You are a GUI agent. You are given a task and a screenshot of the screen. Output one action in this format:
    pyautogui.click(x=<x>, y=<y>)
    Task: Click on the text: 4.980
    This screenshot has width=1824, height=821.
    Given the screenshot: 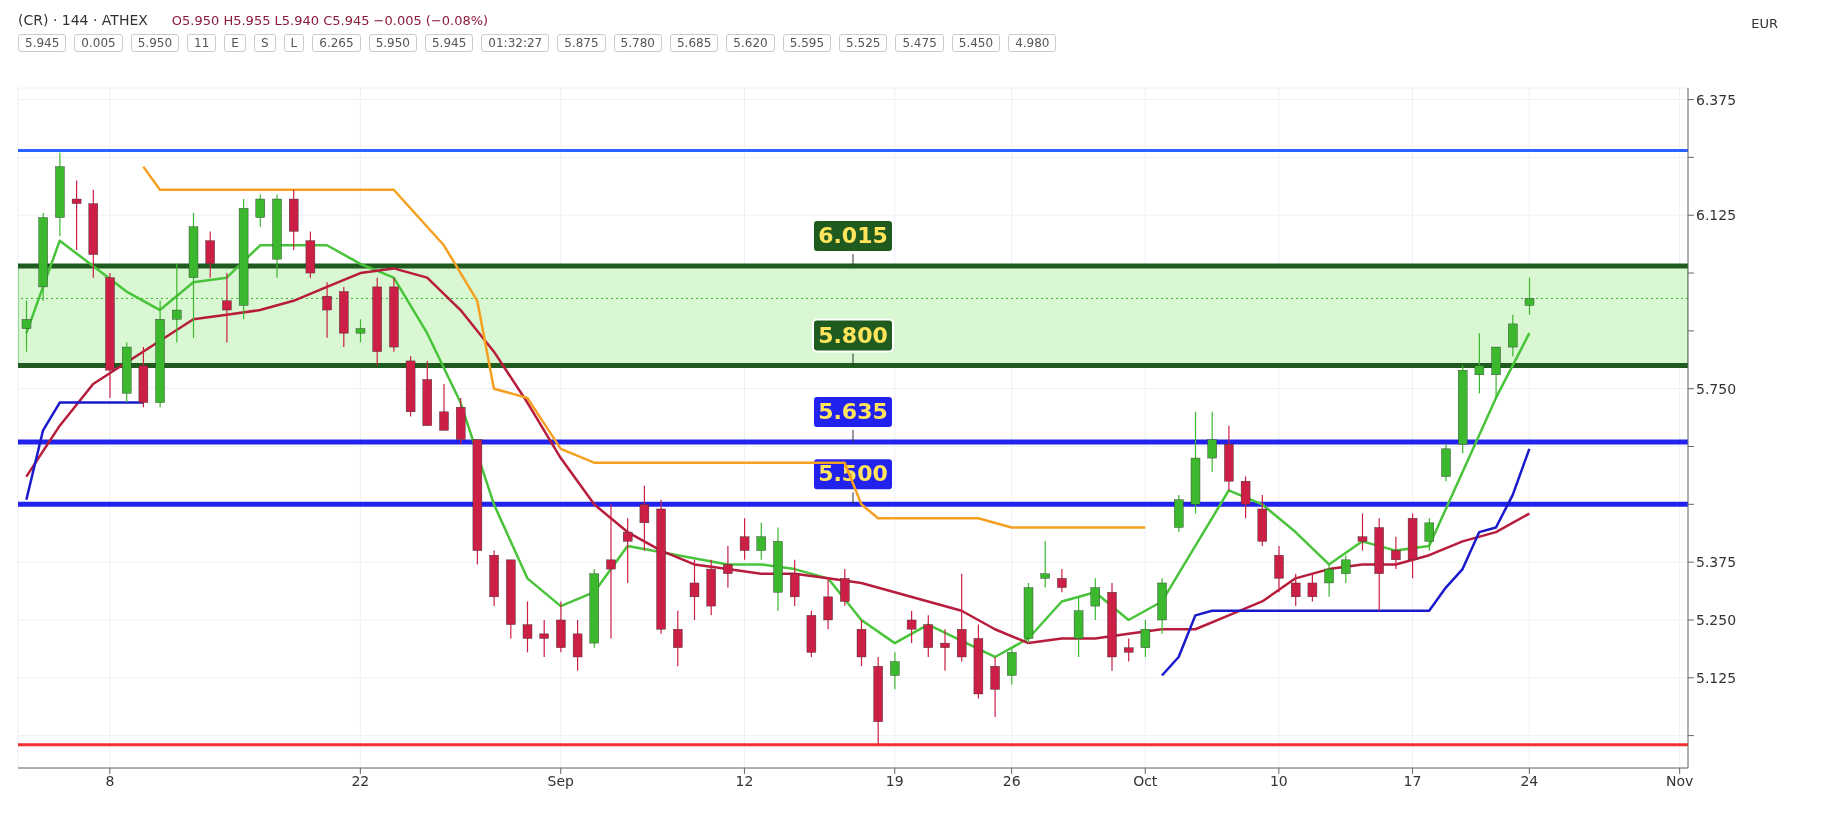 What is the action you would take?
    pyautogui.click(x=1032, y=43)
    